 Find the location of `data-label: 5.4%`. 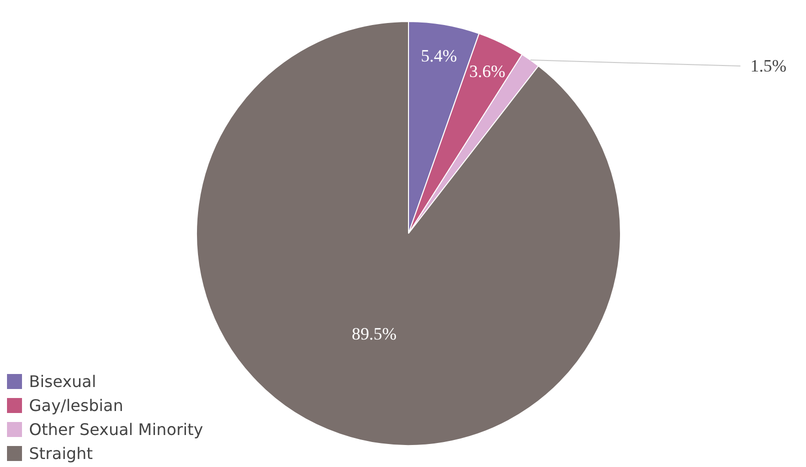

data-label: 5.4% is located at coordinates (438, 56).